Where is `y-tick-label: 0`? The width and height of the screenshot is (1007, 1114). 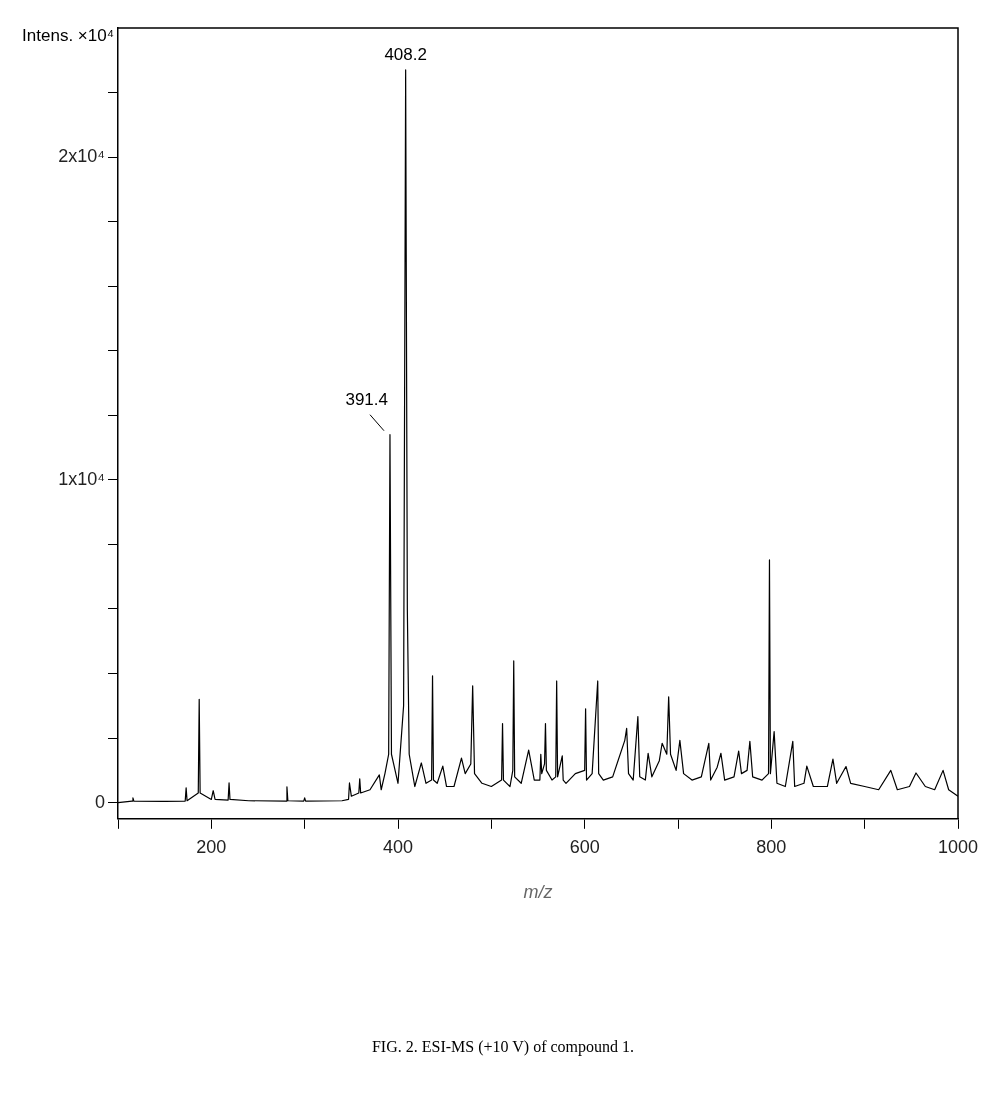 y-tick-label: 0 is located at coordinates (99, 801).